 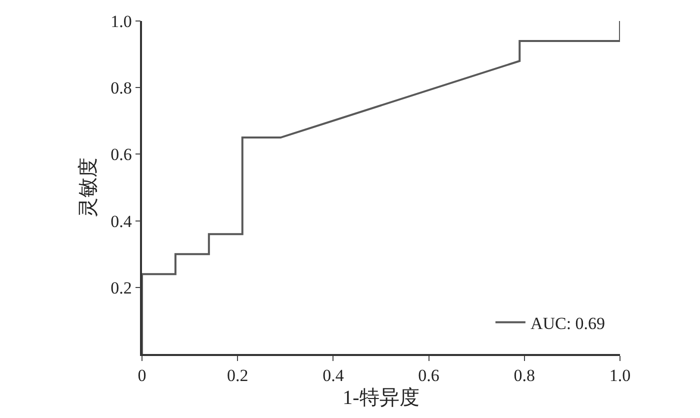 What do you see at coordinates (333, 376) in the screenshot?
I see `x-tick-label: 0.4` at bounding box center [333, 376].